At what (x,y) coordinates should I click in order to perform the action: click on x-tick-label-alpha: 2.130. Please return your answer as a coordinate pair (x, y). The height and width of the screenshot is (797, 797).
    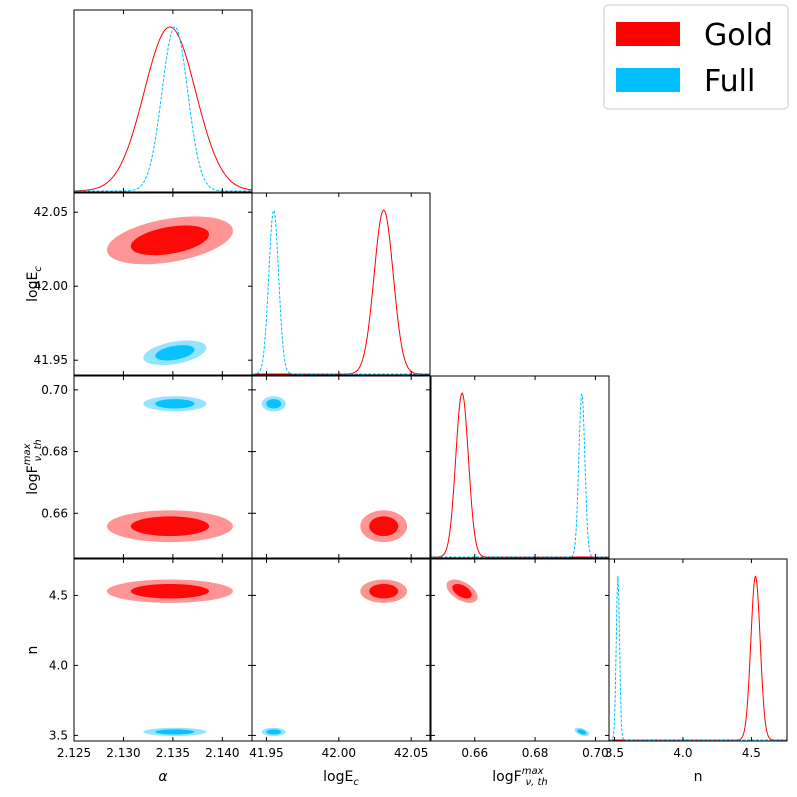
    Looking at the image, I should click on (123, 753).